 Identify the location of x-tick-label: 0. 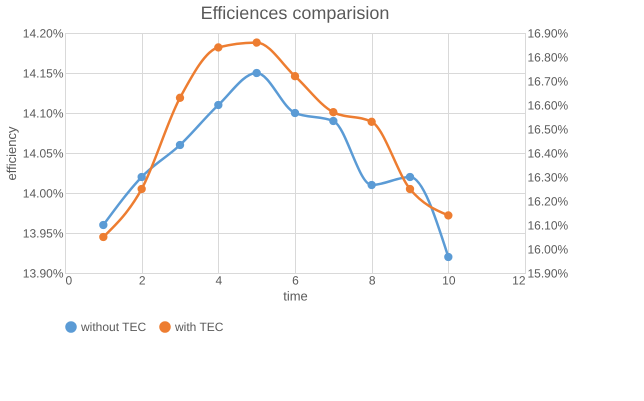
(69, 281).